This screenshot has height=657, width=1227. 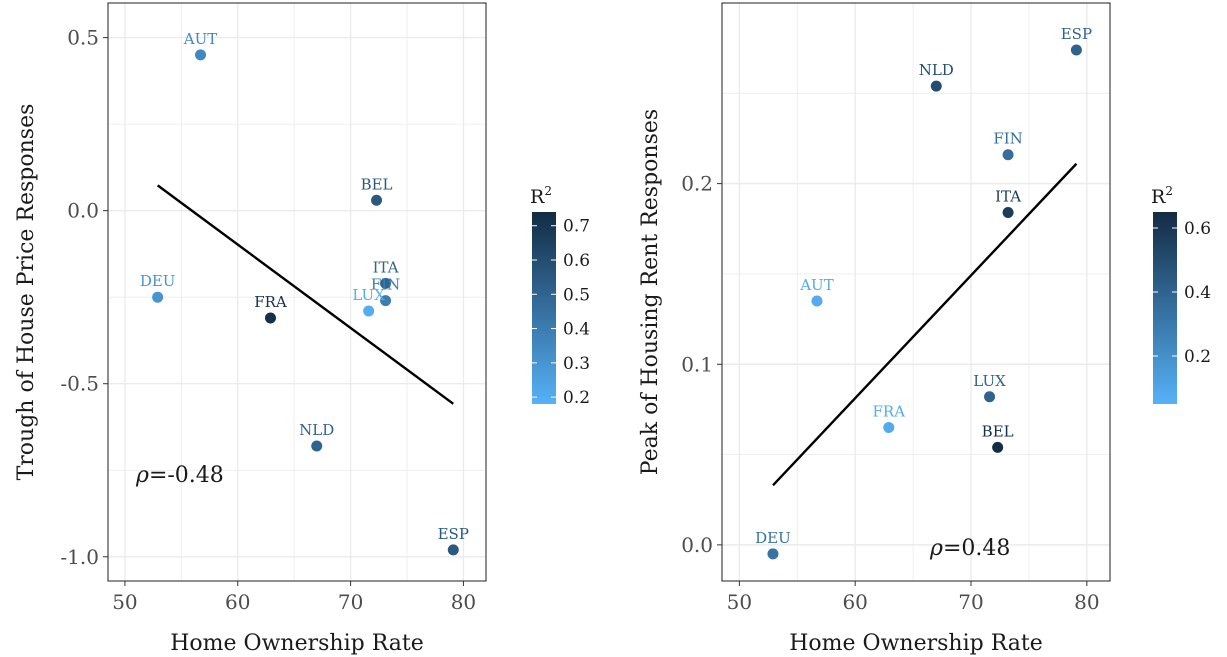 What do you see at coordinates (79, 557) in the screenshot?
I see `y-tick-label: -1.0` at bounding box center [79, 557].